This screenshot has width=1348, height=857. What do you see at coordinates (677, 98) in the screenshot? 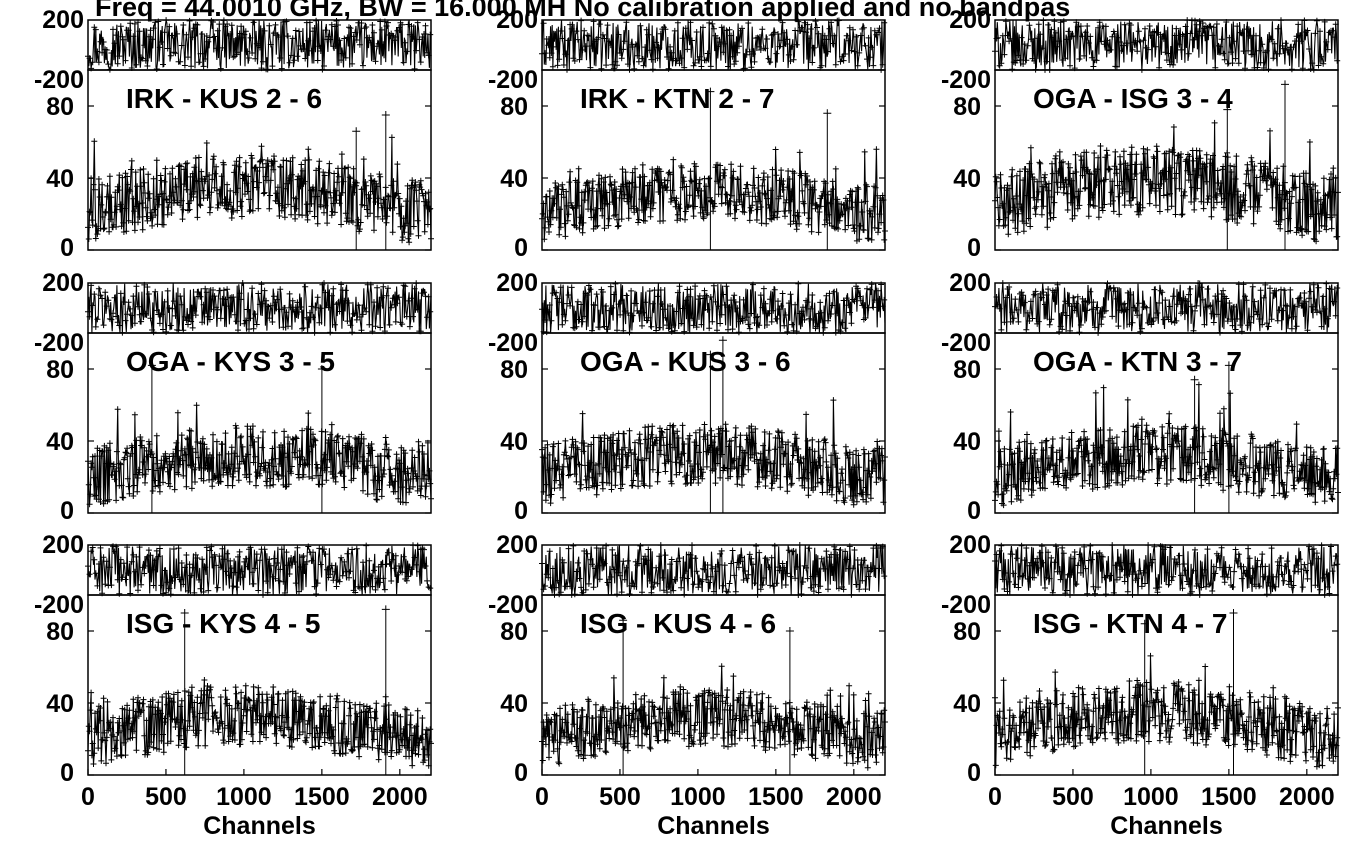
I see `panel-baseline-label: IRK - KTN 2 - 7` at bounding box center [677, 98].